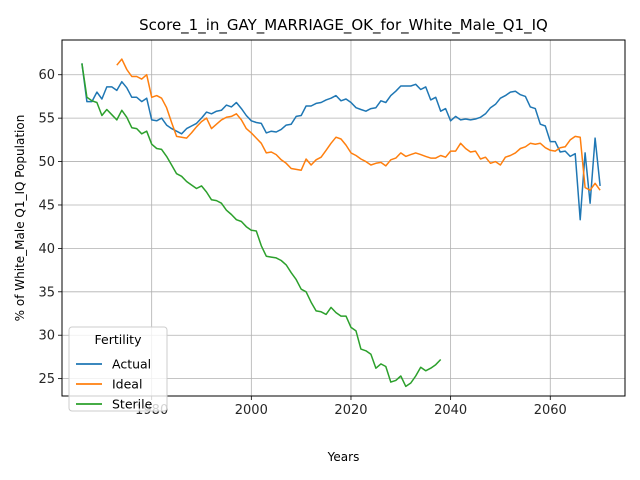 The height and width of the screenshot is (480, 640). I want to click on y-tick-label: 60, so click(46, 75).